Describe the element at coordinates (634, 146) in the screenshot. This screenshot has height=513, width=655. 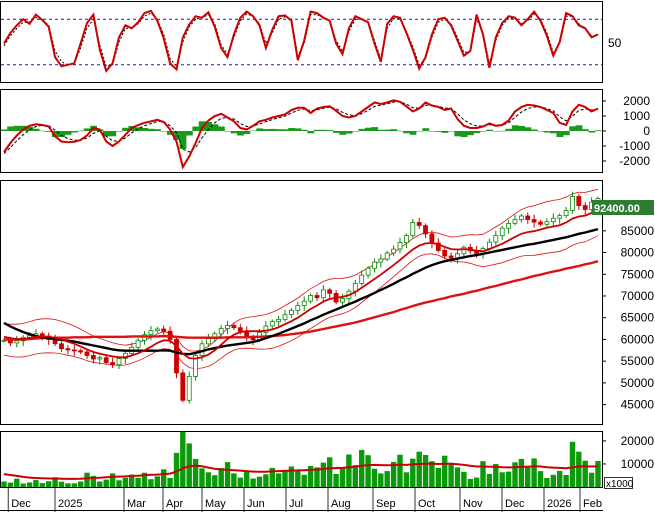
I see `macd-tick-label: -1000` at that location.